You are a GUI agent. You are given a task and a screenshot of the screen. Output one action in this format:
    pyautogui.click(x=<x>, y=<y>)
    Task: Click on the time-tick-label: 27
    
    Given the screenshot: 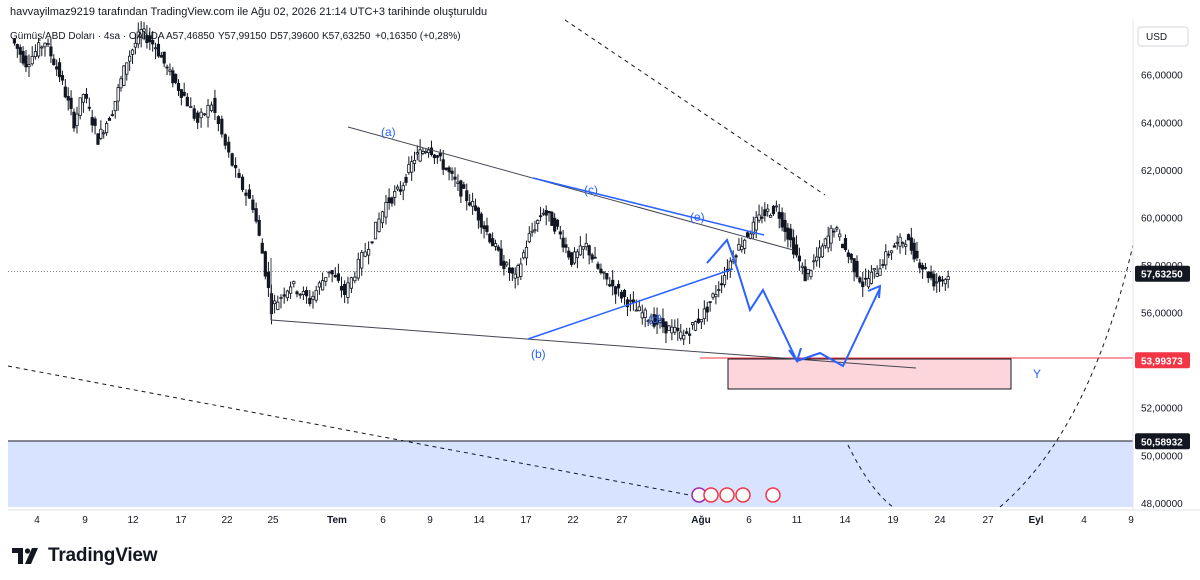 What is the action you would take?
    pyautogui.click(x=988, y=520)
    